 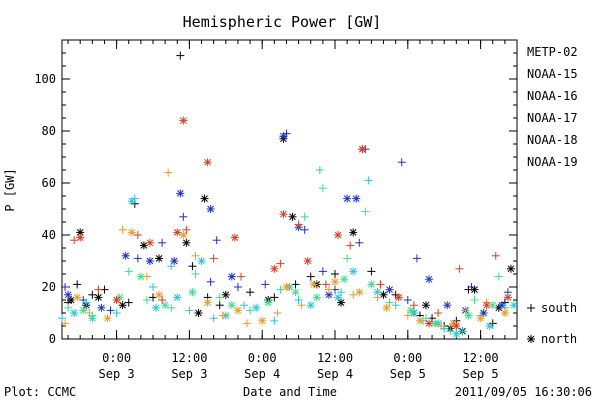 What do you see at coordinates (40, 392) in the screenshot?
I see `footer-plot-credit: Plot: CCMC` at bounding box center [40, 392].